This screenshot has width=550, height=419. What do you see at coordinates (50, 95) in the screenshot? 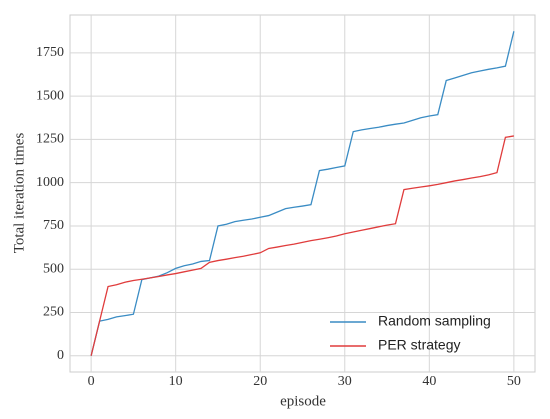
I see `y-tick-label: 1500` at bounding box center [50, 95].